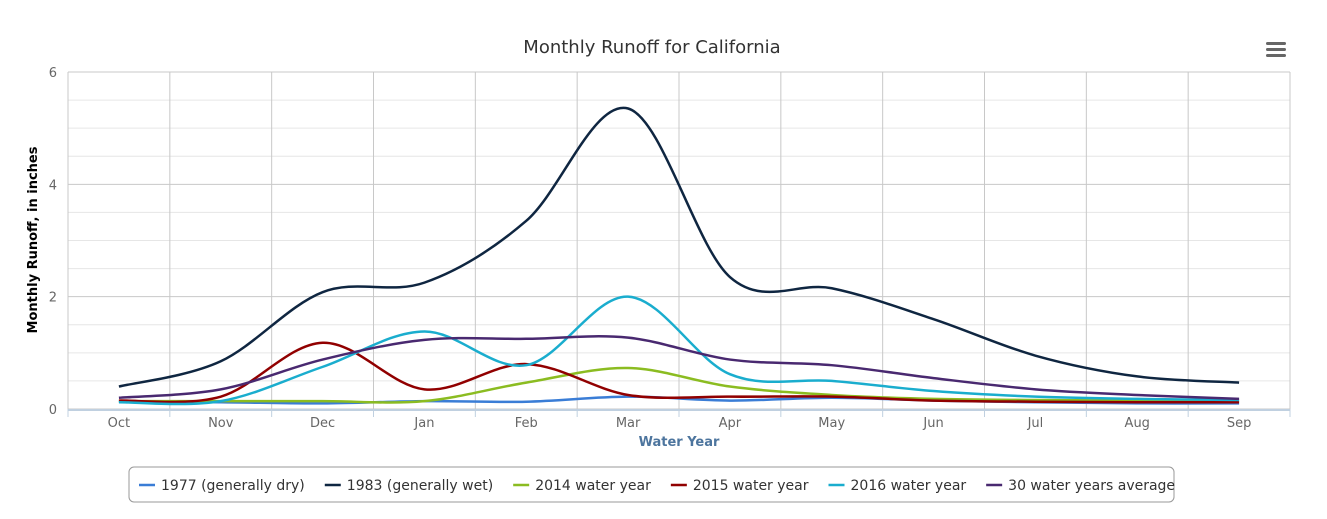 The width and height of the screenshot is (1327, 519). I want to click on x-axis-ticks: Oct Nov Dec Jan Feb Mar Apr May Jun Jul Aug Sep, so click(680, 423).